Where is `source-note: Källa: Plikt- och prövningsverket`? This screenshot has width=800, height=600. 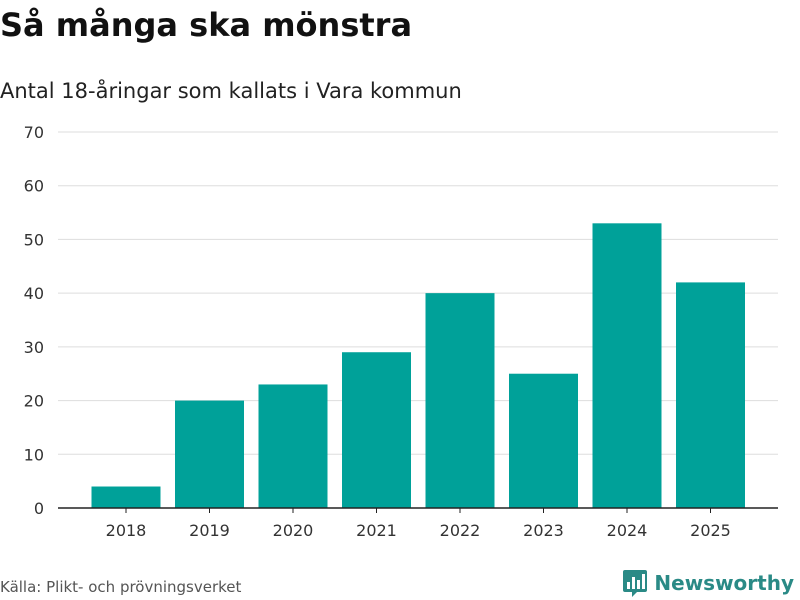 source-note: Källa: Plikt- och prövningsverket is located at coordinates (121, 587).